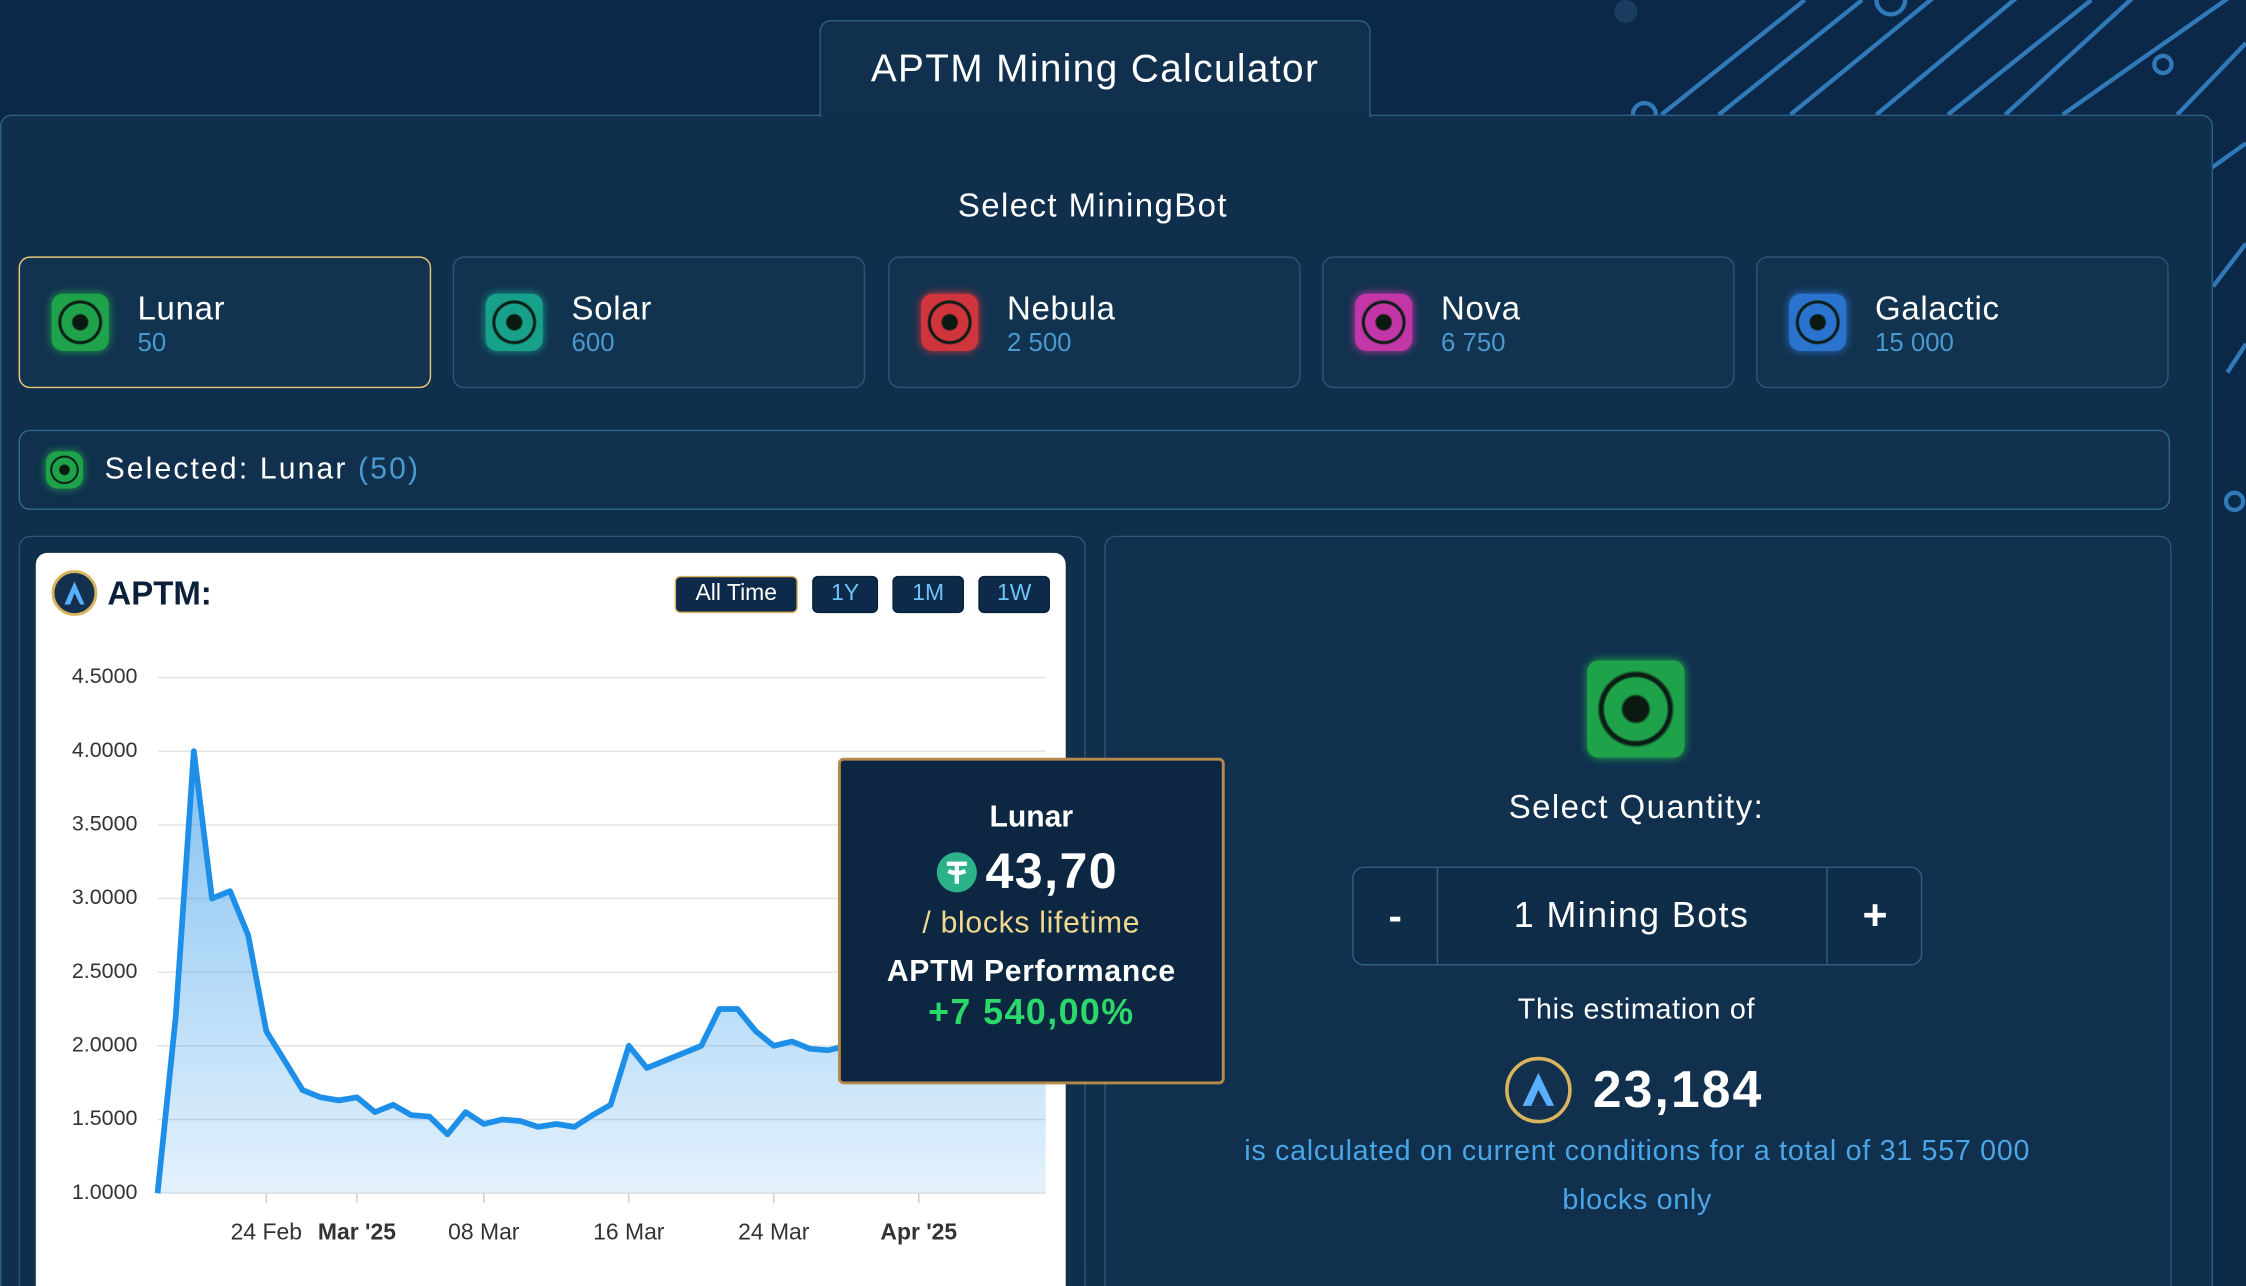 This screenshot has width=2246, height=1286. Describe the element at coordinates (1874, 916) in the screenshot. I see `increment-button: +` at that location.